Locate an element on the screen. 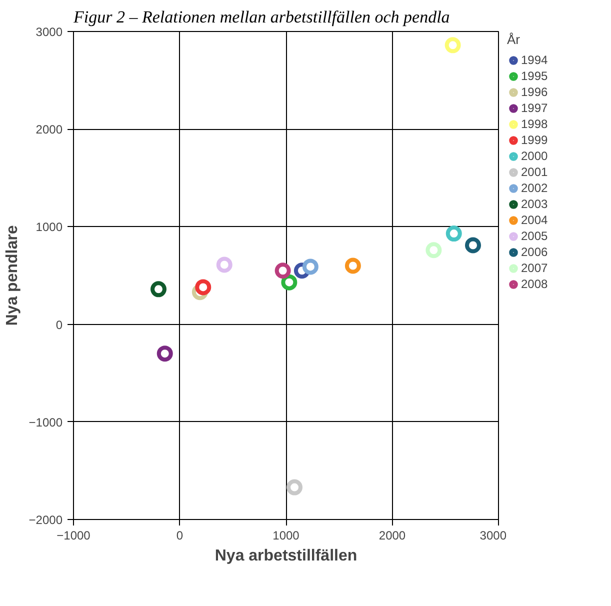 The image size is (611, 606). legend-label: 2004 is located at coordinates (534, 220).